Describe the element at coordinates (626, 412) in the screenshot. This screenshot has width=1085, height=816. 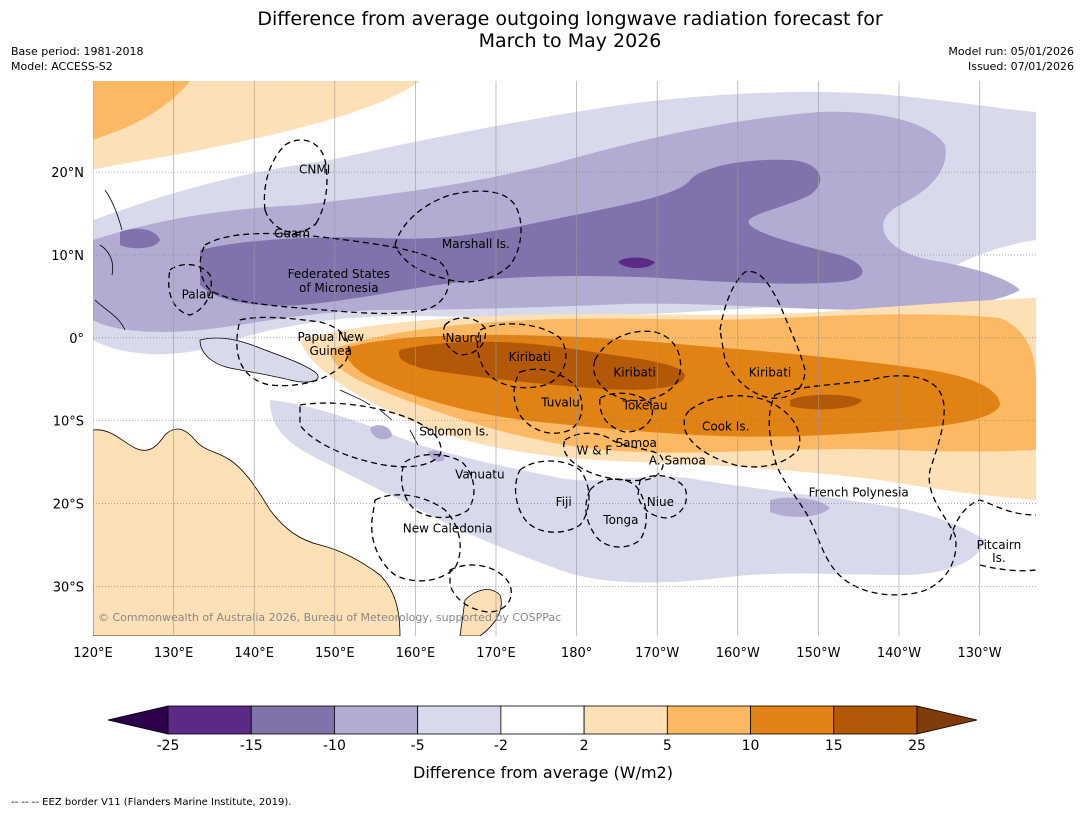
I see `eez-tokelau` at that location.